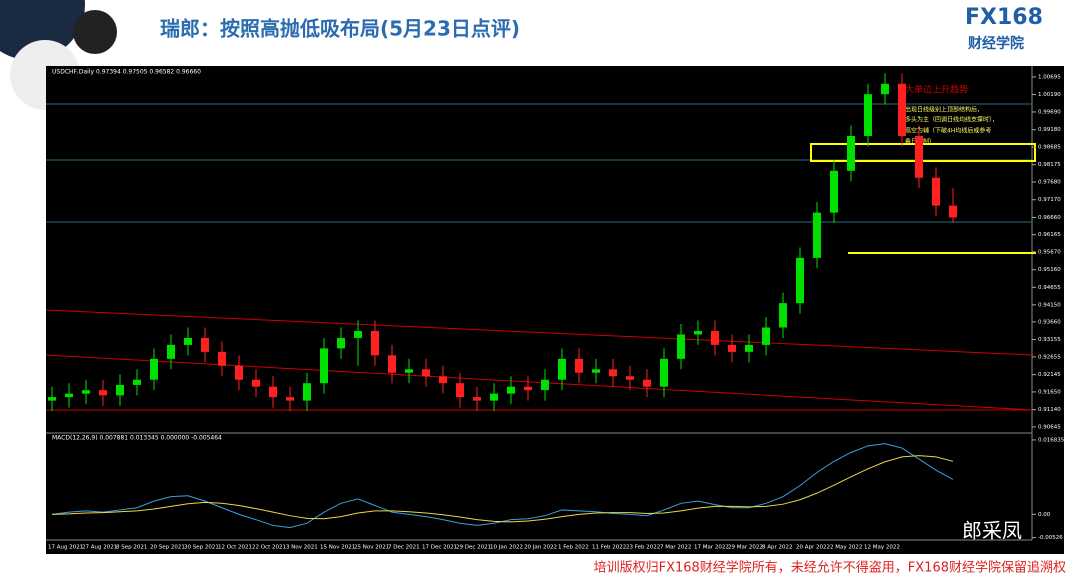 The height and width of the screenshot is (584, 1080). Describe the element at coordinates (609, 548) in the screenshot. I see `x-tick-label: 11 Feb 2022` at that location.